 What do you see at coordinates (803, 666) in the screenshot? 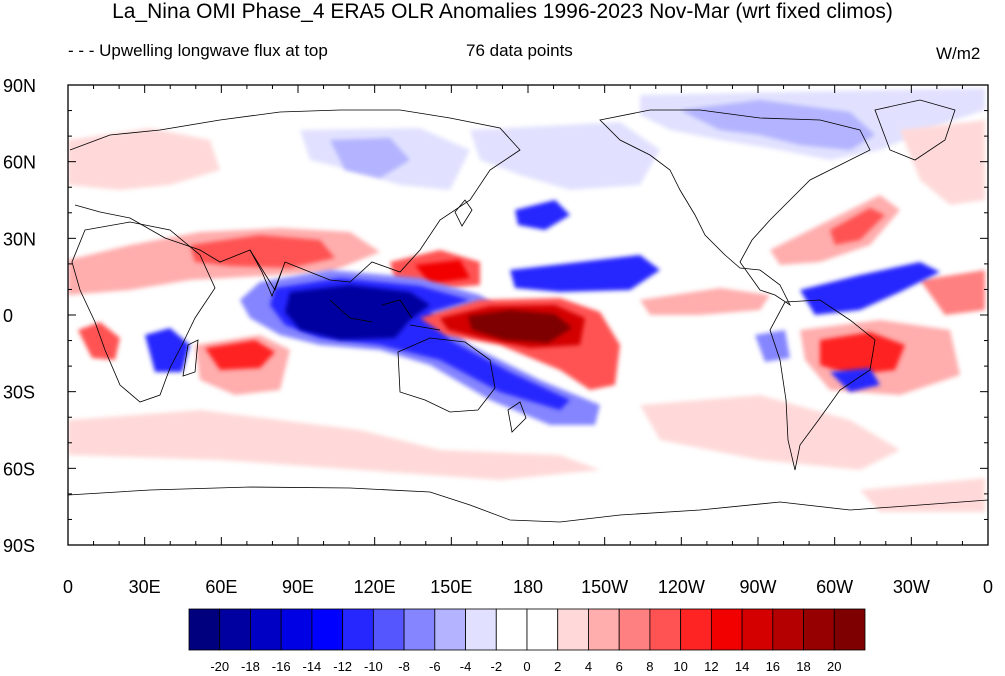
I see `colorbar-label: 18` at bounding box center [803, 666].